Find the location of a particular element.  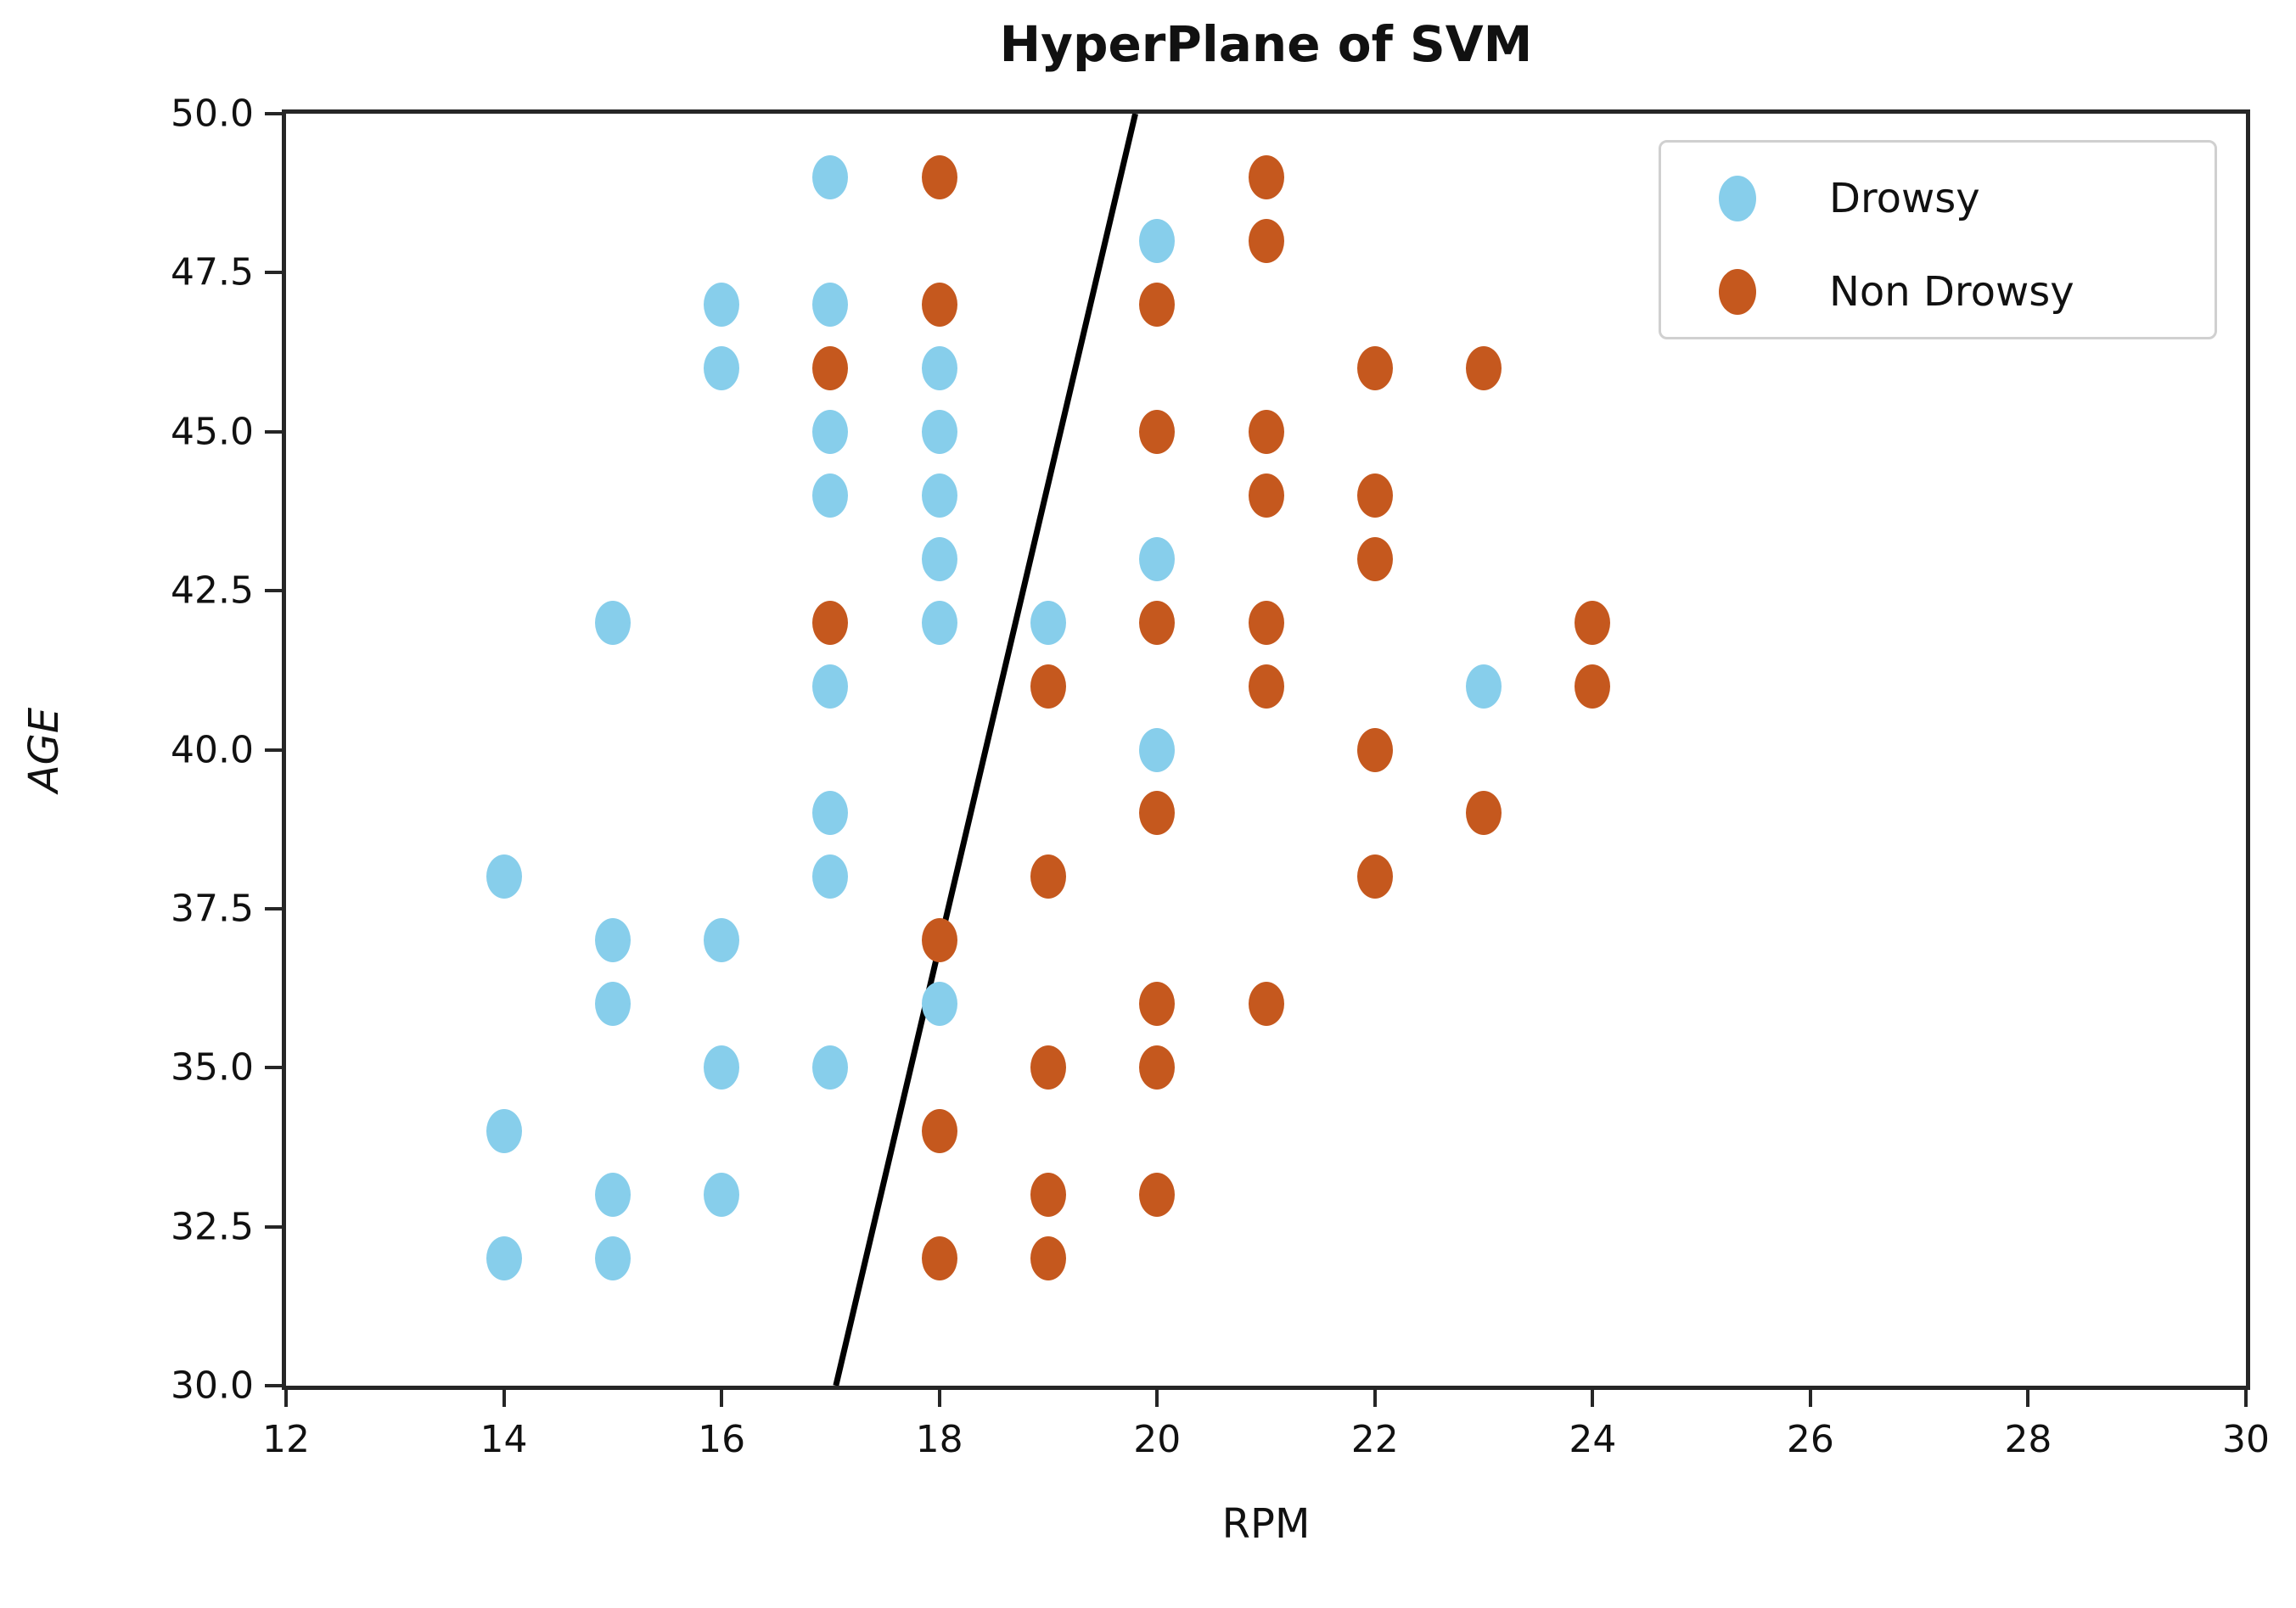

legend-entry-non-drowsy: Non Drowsy is located at coordinates (1896, 292).